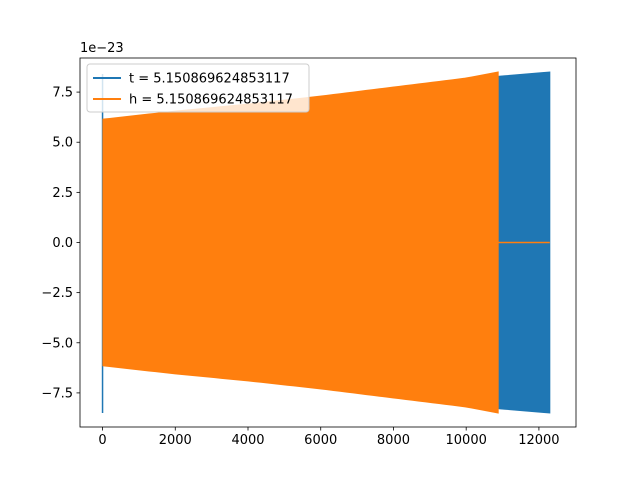  I want to click on x-axis: 0 2000 4000 6000 8000 10000 12000, so click(329, 437).